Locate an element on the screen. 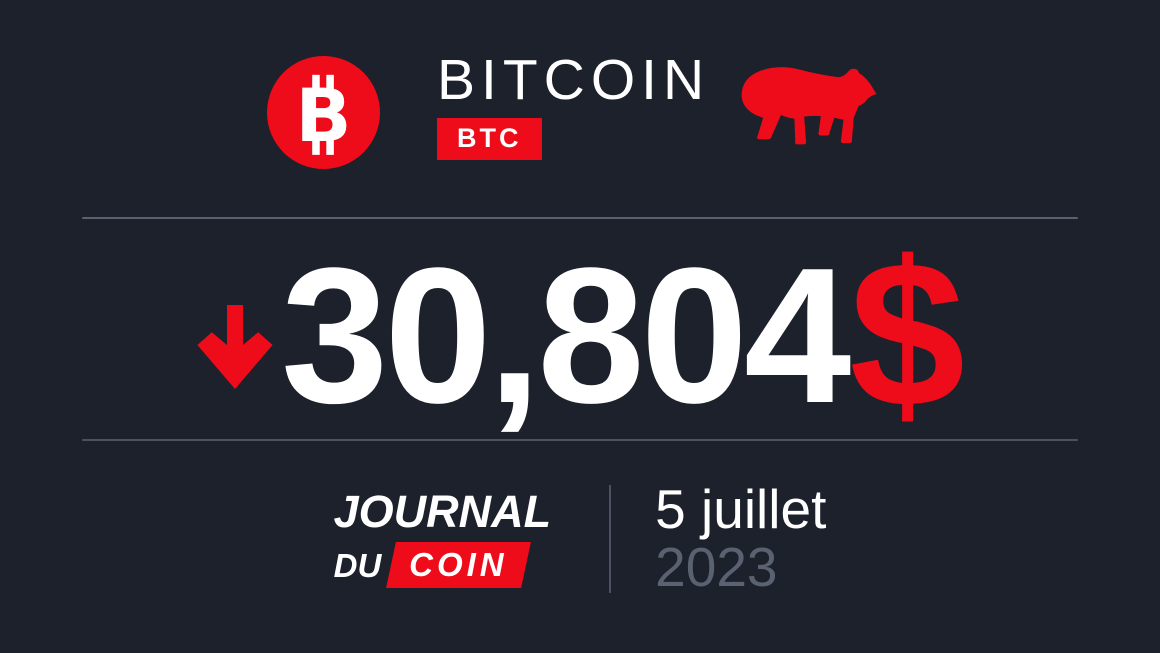 The height and width of the screenshot is (653, 1160). ticker-badge: BTC is located at coordinates (489, 139).